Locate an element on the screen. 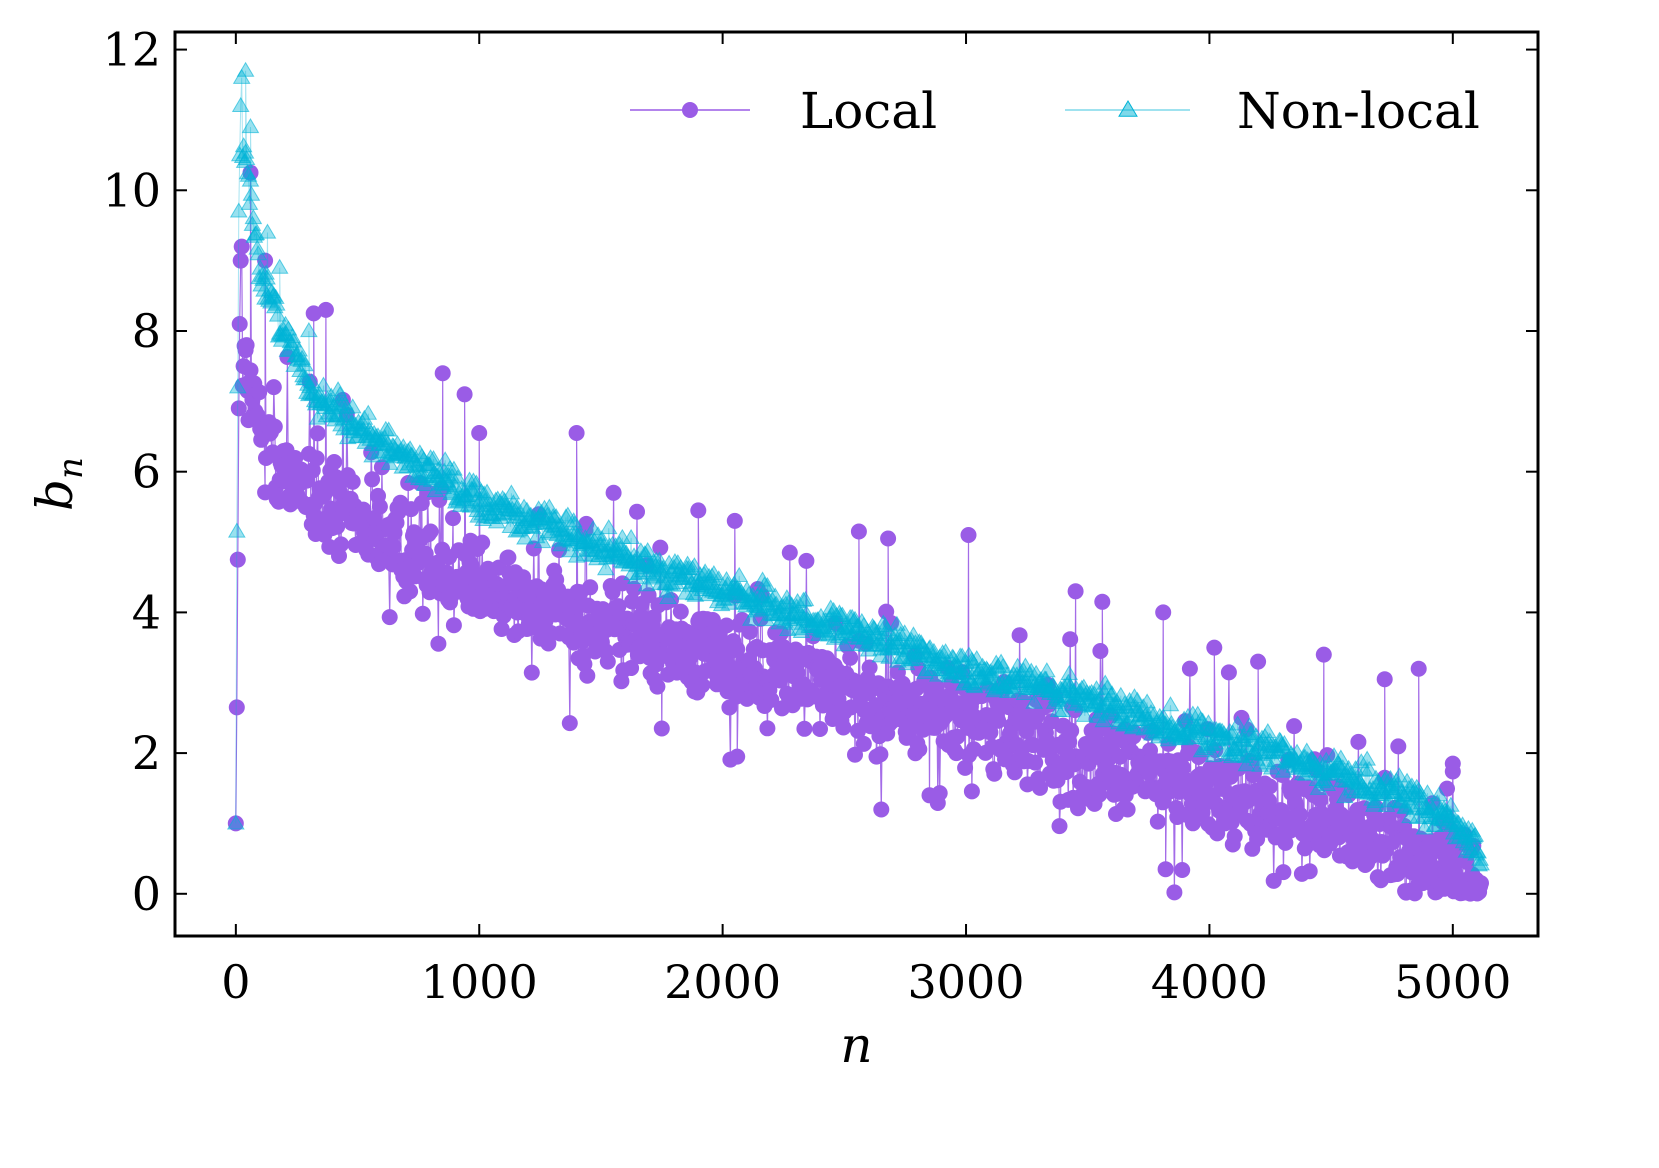  x-tick-label: 4000 is located at coordinates (1209, 982).